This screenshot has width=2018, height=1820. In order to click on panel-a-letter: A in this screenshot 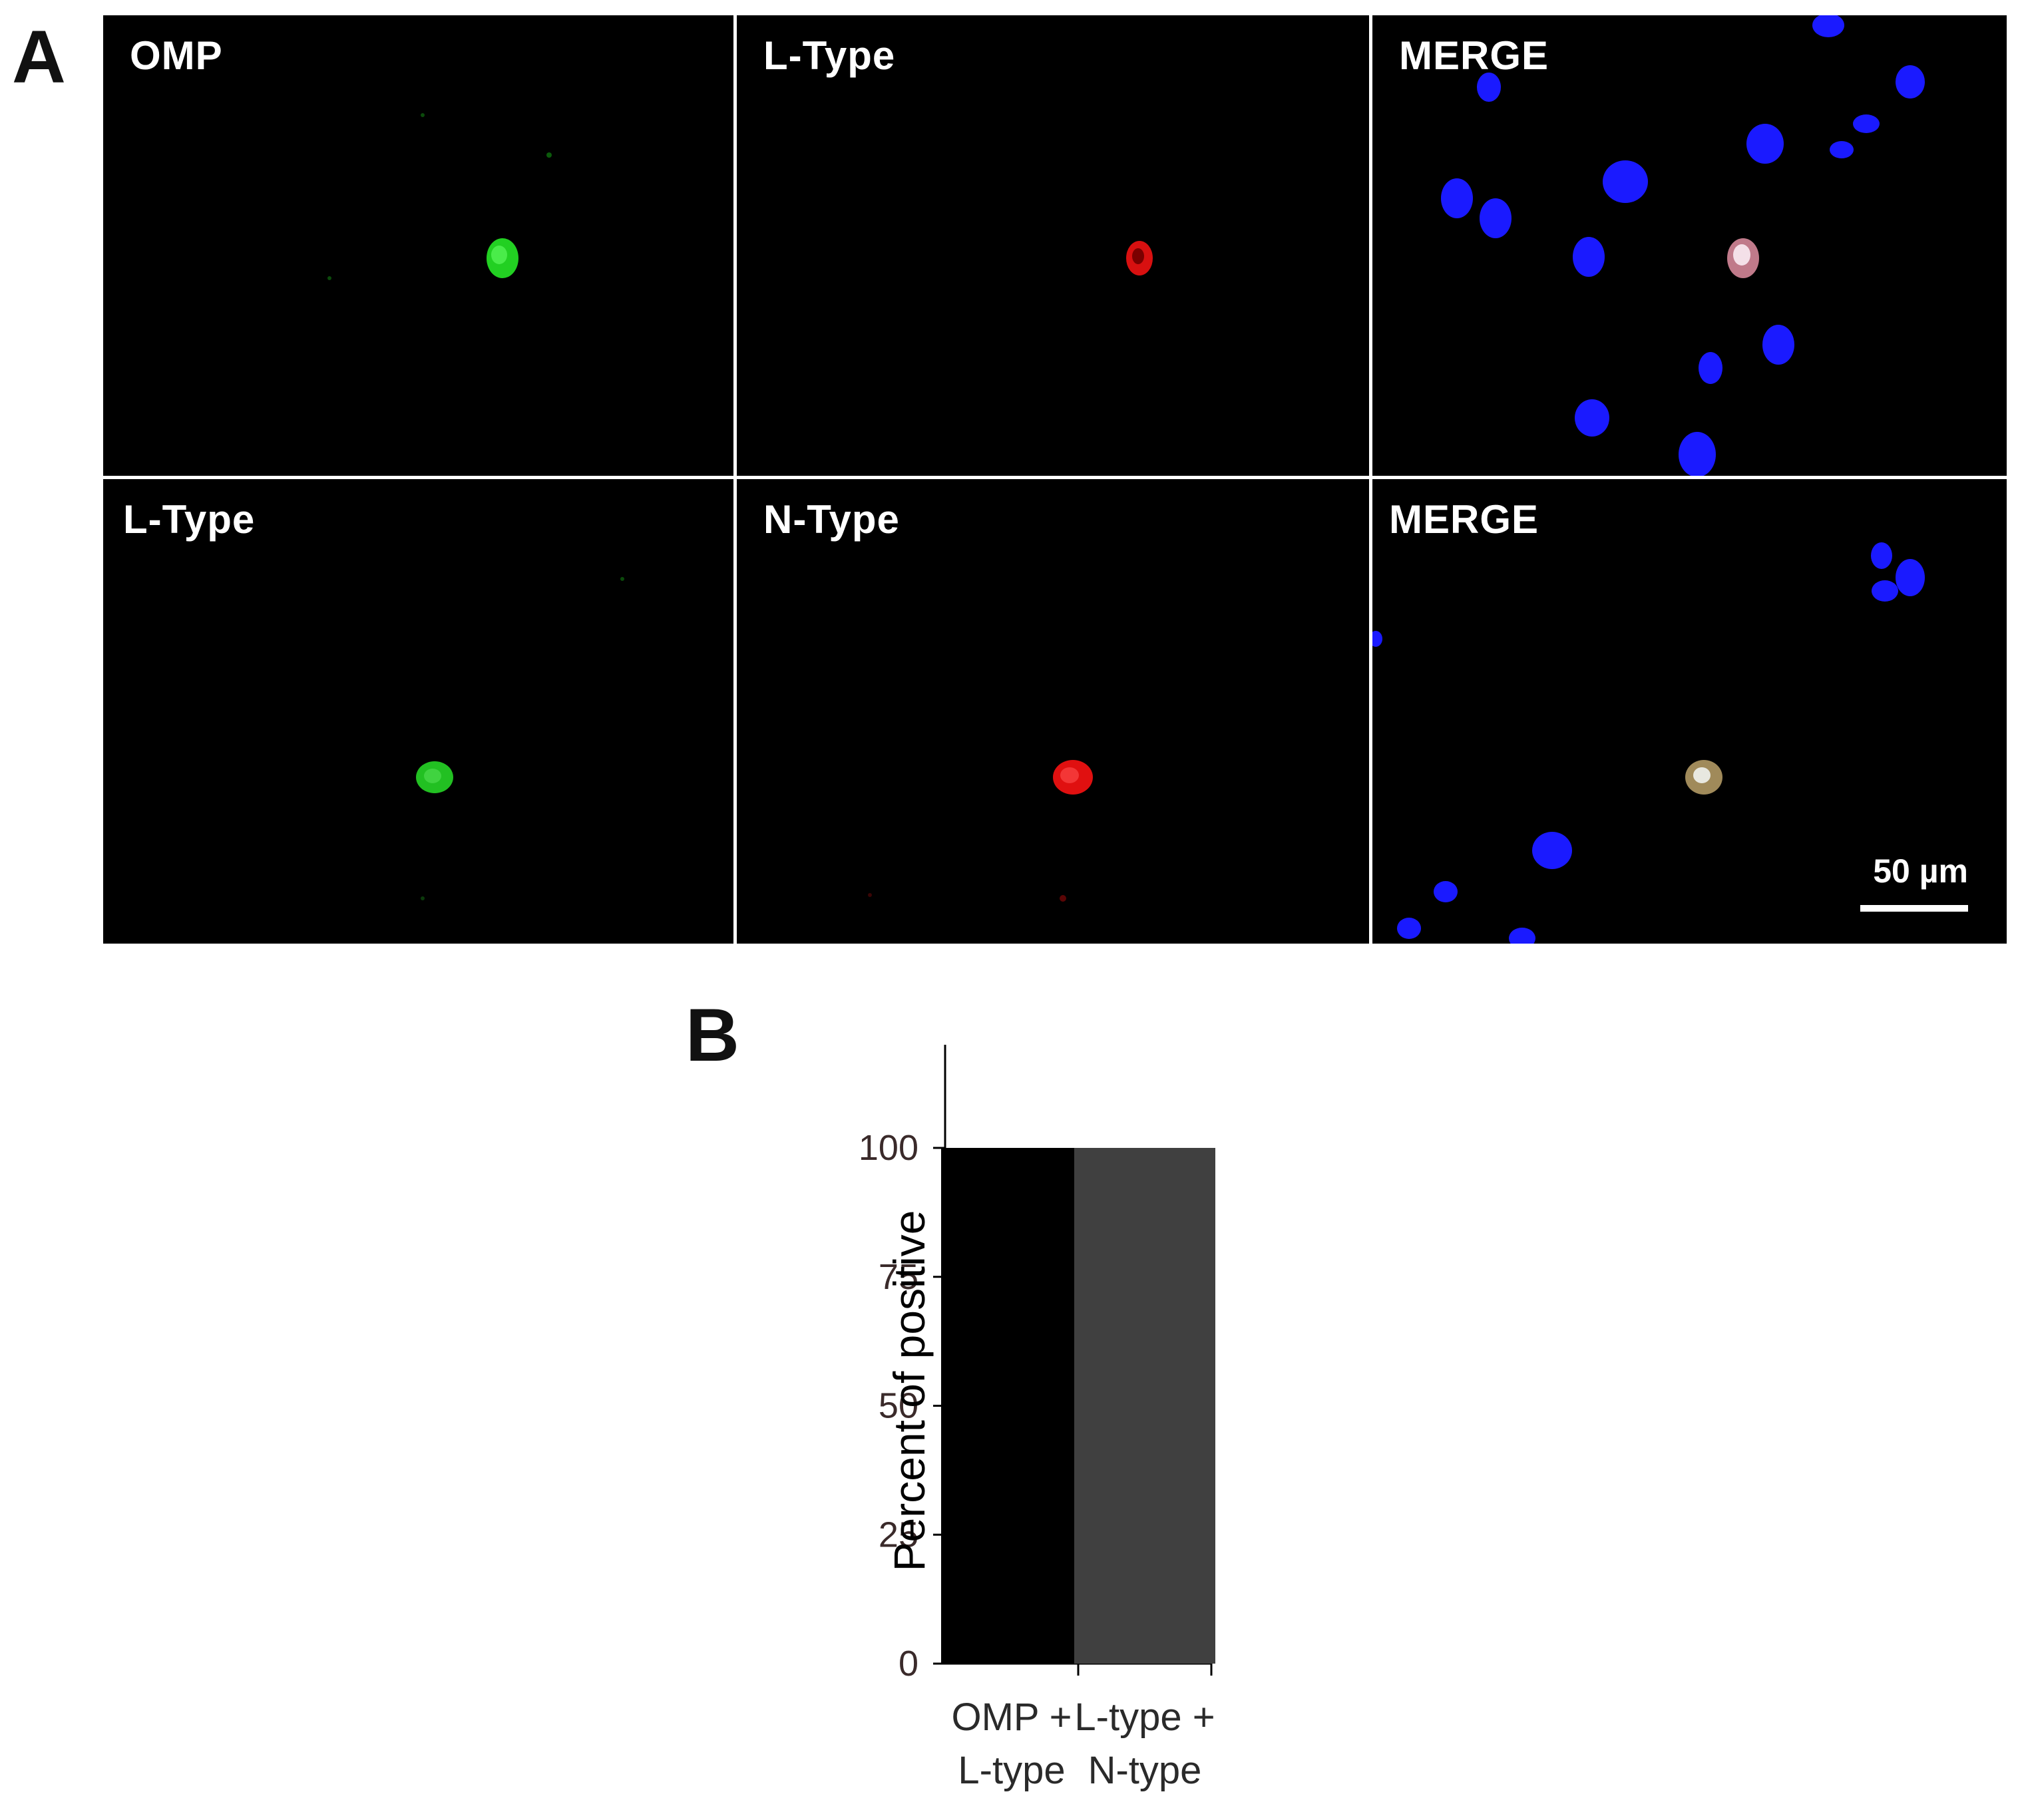, I will do `click(39, 56)`.